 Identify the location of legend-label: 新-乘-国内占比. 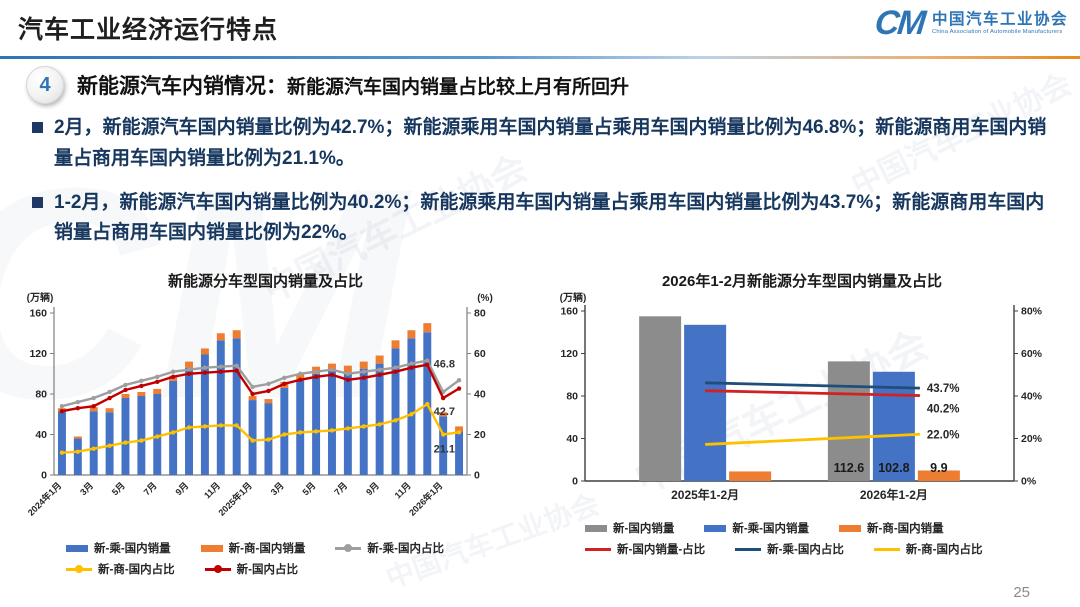
(805, 550).